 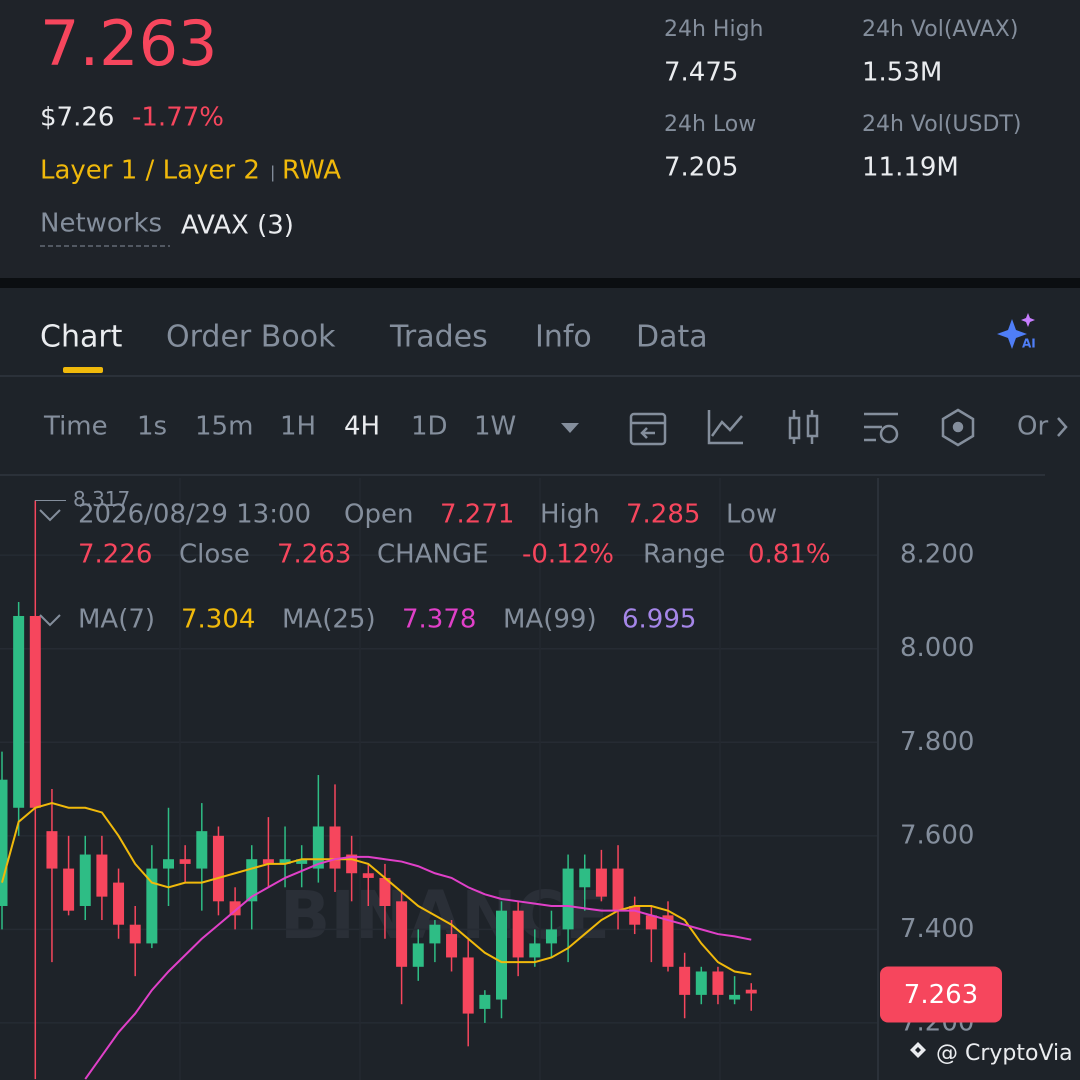 What do you see at coordinates (663, 515) in the screenshot?
I see `info-value: 7.285` at bounding box center [663, 515].